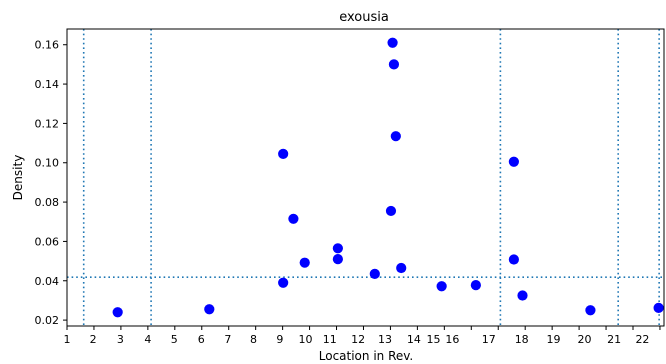 Image resolution: width=666 pixels, height=364 pixels. I want to click on x-axis-ticks: 1 2 3 4 5 6 7 8 9 10 11 12 13 14 15 16 17 18 19 20 21 22, so click(362, 336).